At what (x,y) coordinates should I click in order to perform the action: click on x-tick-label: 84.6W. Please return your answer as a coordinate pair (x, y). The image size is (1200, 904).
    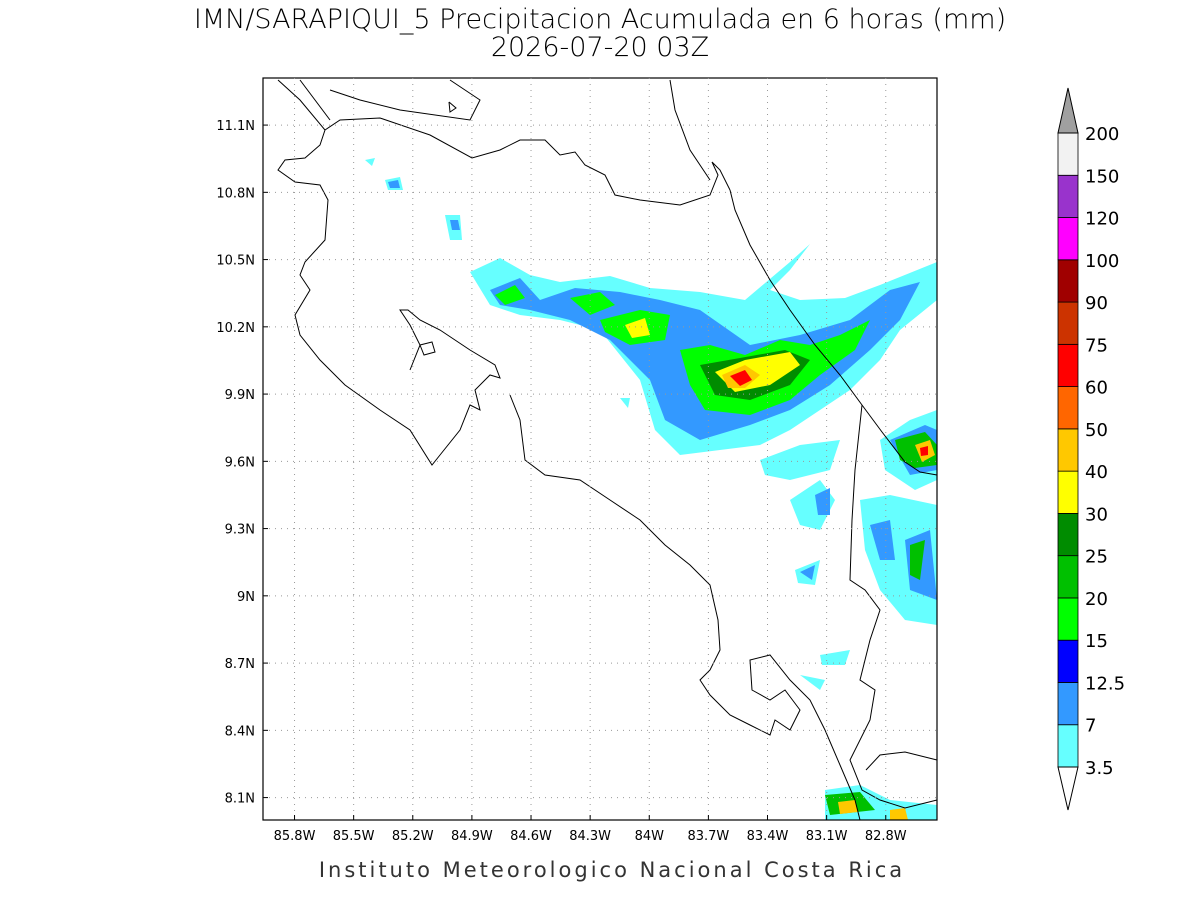
    Looking at the image, I should click on (531, 836).